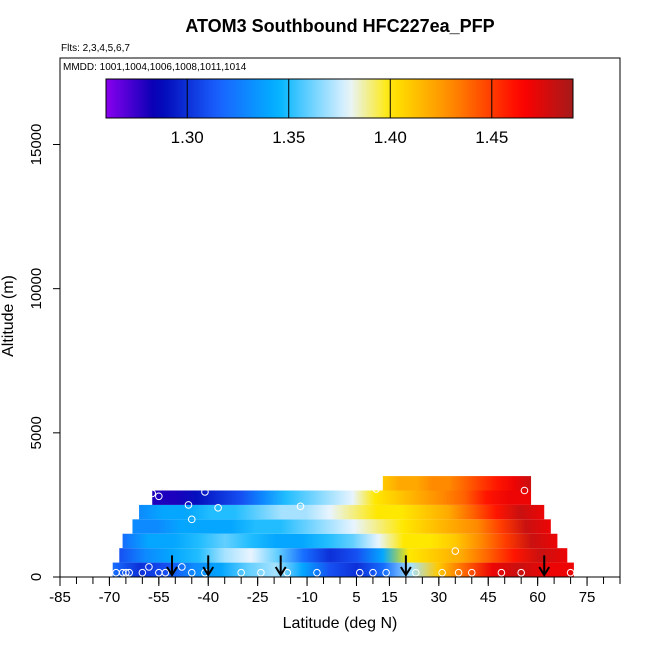 This screenshot has width=650, height=650. What do you see at coordinates (159, 597) in the screenshot?
I see `x-tick-label: -55` at bounding box center [159, 597].